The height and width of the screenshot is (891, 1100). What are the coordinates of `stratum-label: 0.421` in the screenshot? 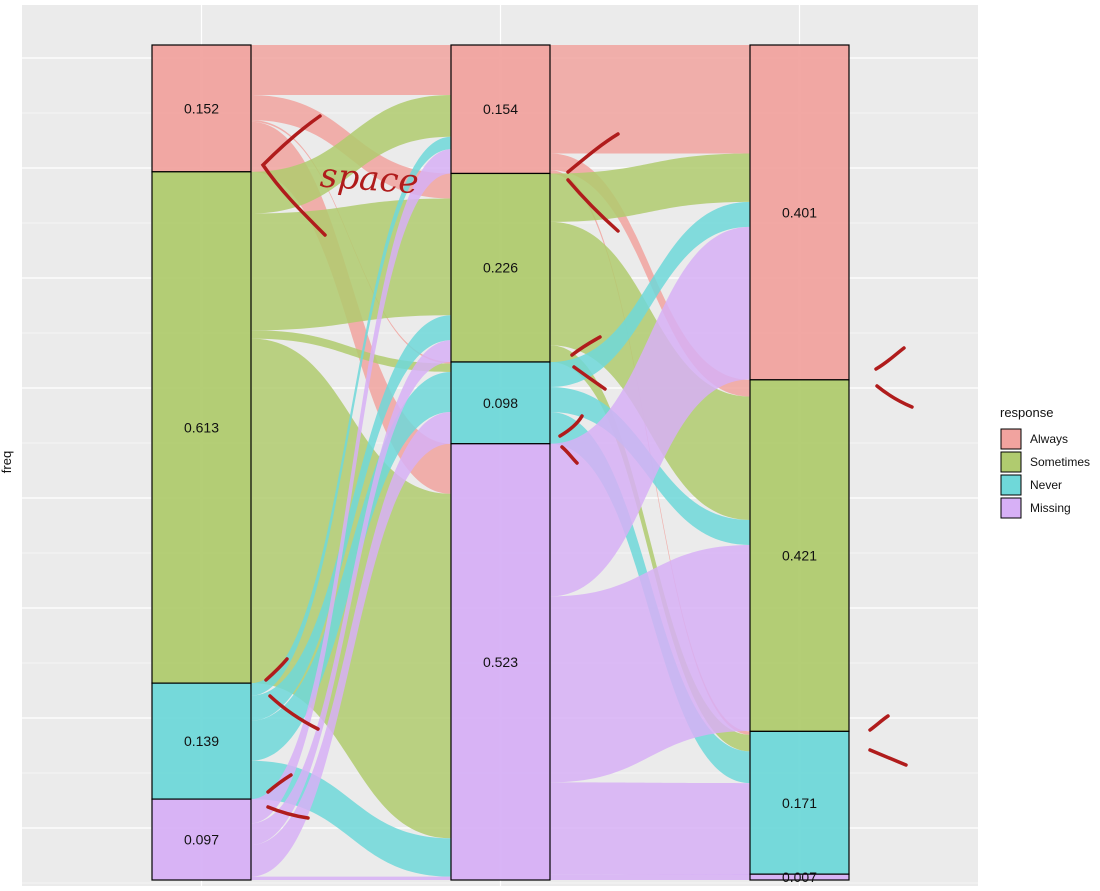 It's located at (799, 556).